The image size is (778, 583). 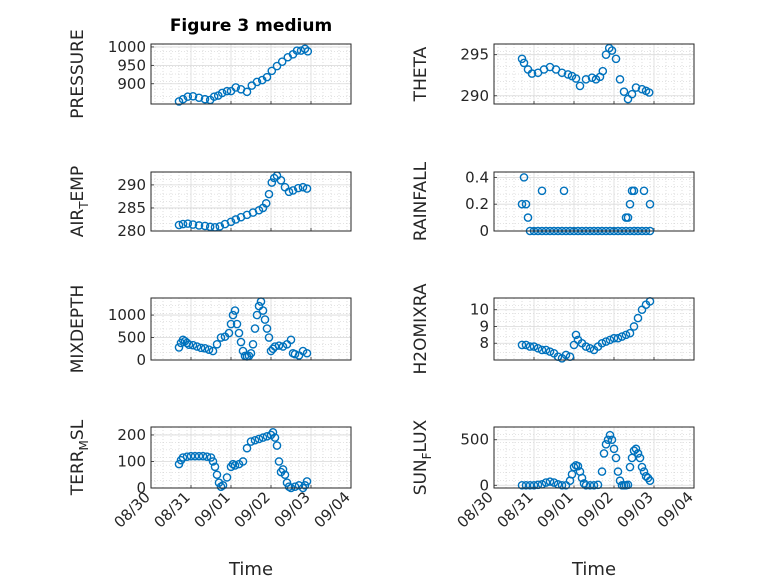 I want to click on y-tick-label: 9, so click(x=484, y=326).